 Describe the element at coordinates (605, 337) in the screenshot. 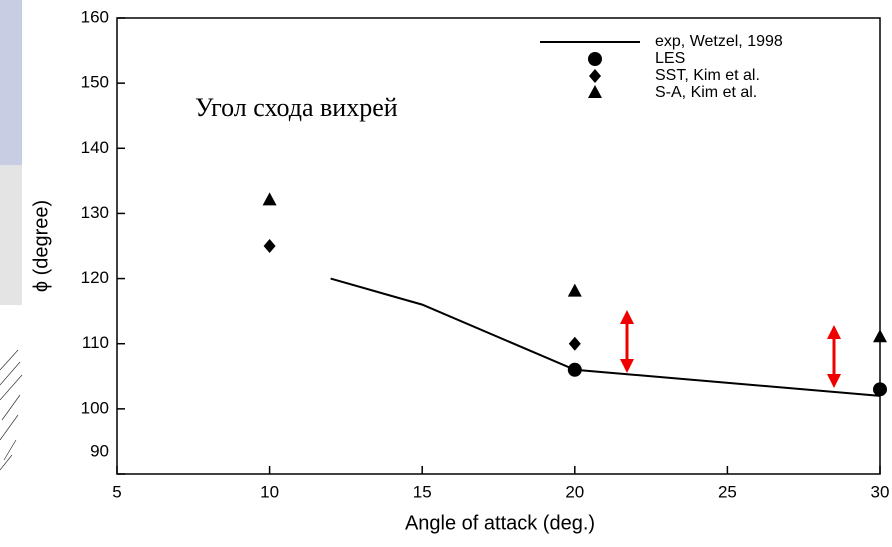

I see `line` at that location.